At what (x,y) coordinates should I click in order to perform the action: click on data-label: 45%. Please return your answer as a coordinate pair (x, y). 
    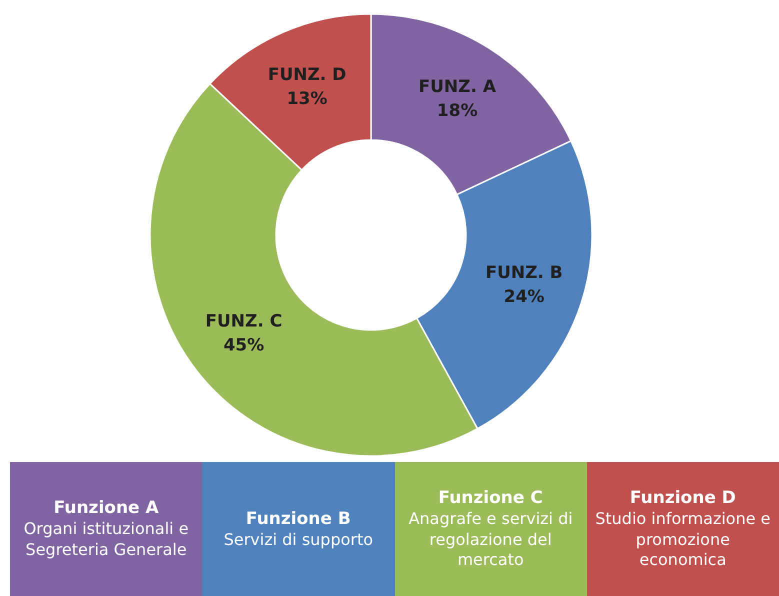
    Looking at the image, I should click on (243, 346).